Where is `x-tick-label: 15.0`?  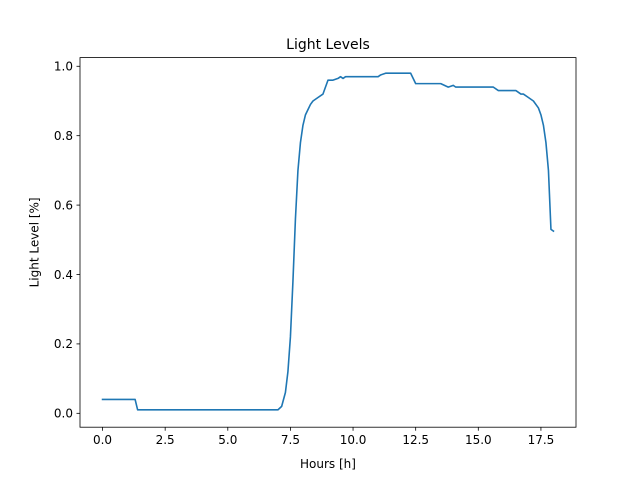 x-tick-label: 15.0 is located at coordinates (478, 440).